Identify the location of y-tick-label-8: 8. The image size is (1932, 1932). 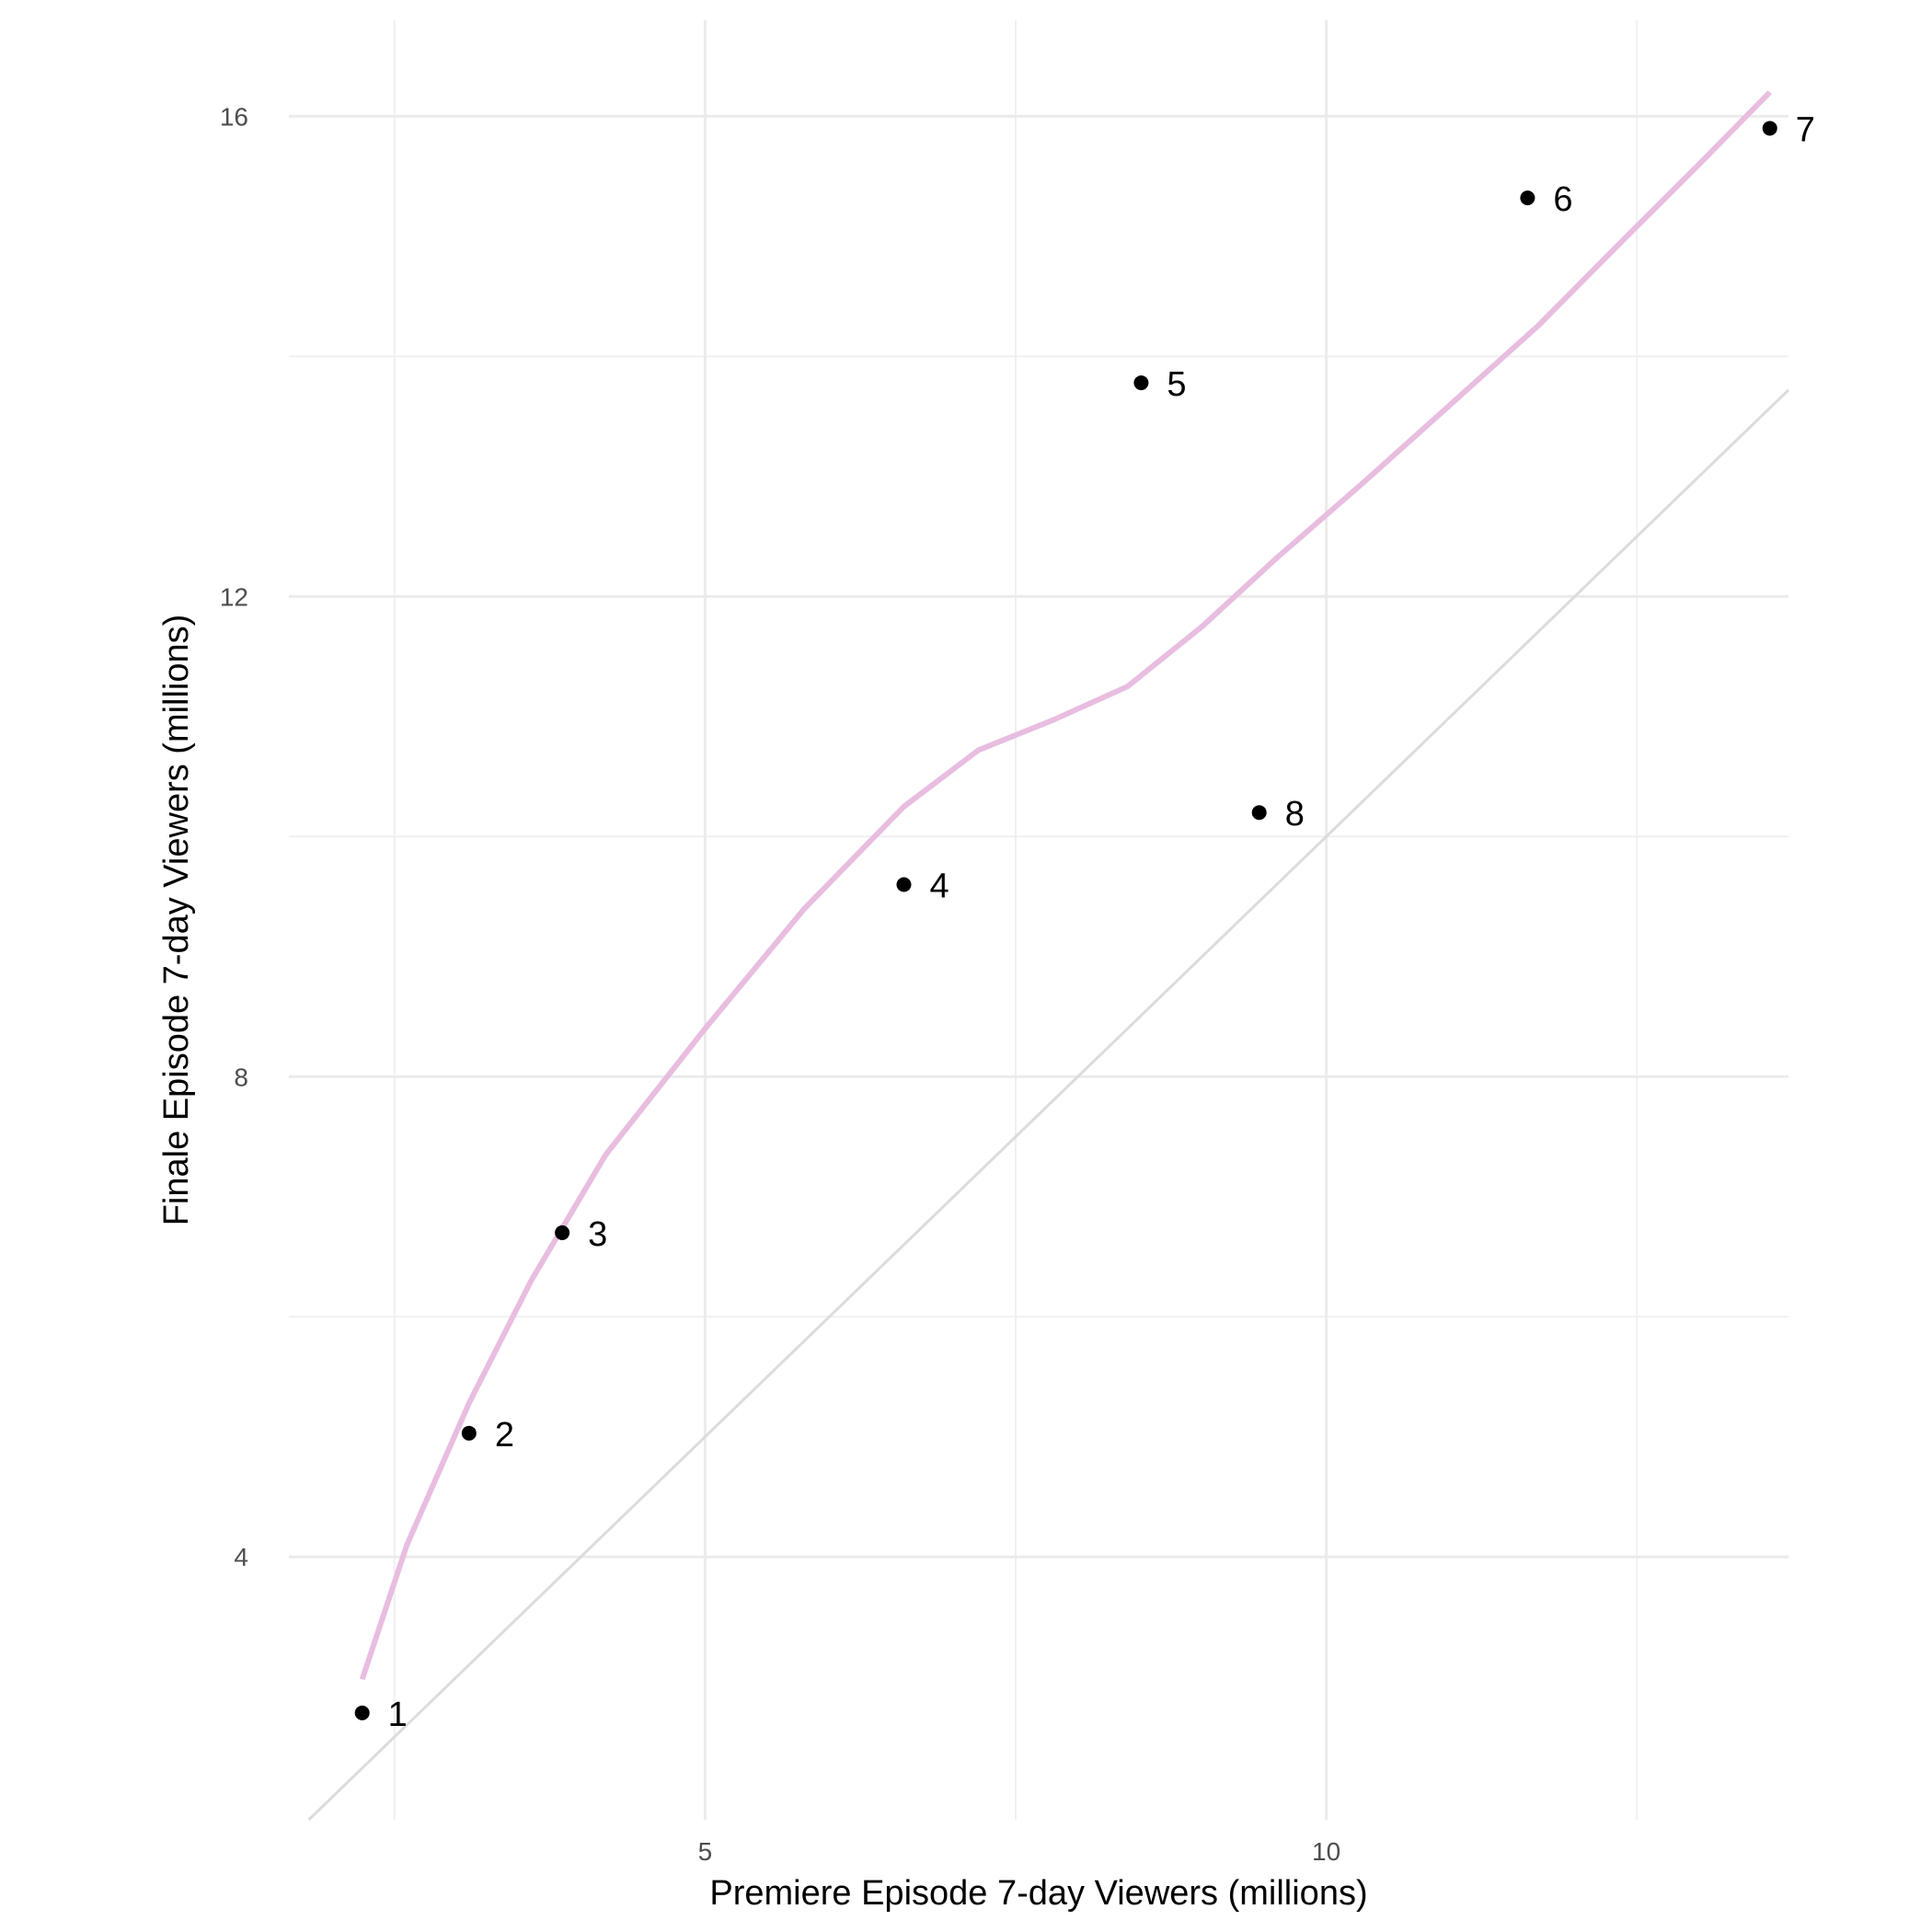
(241, 1077).